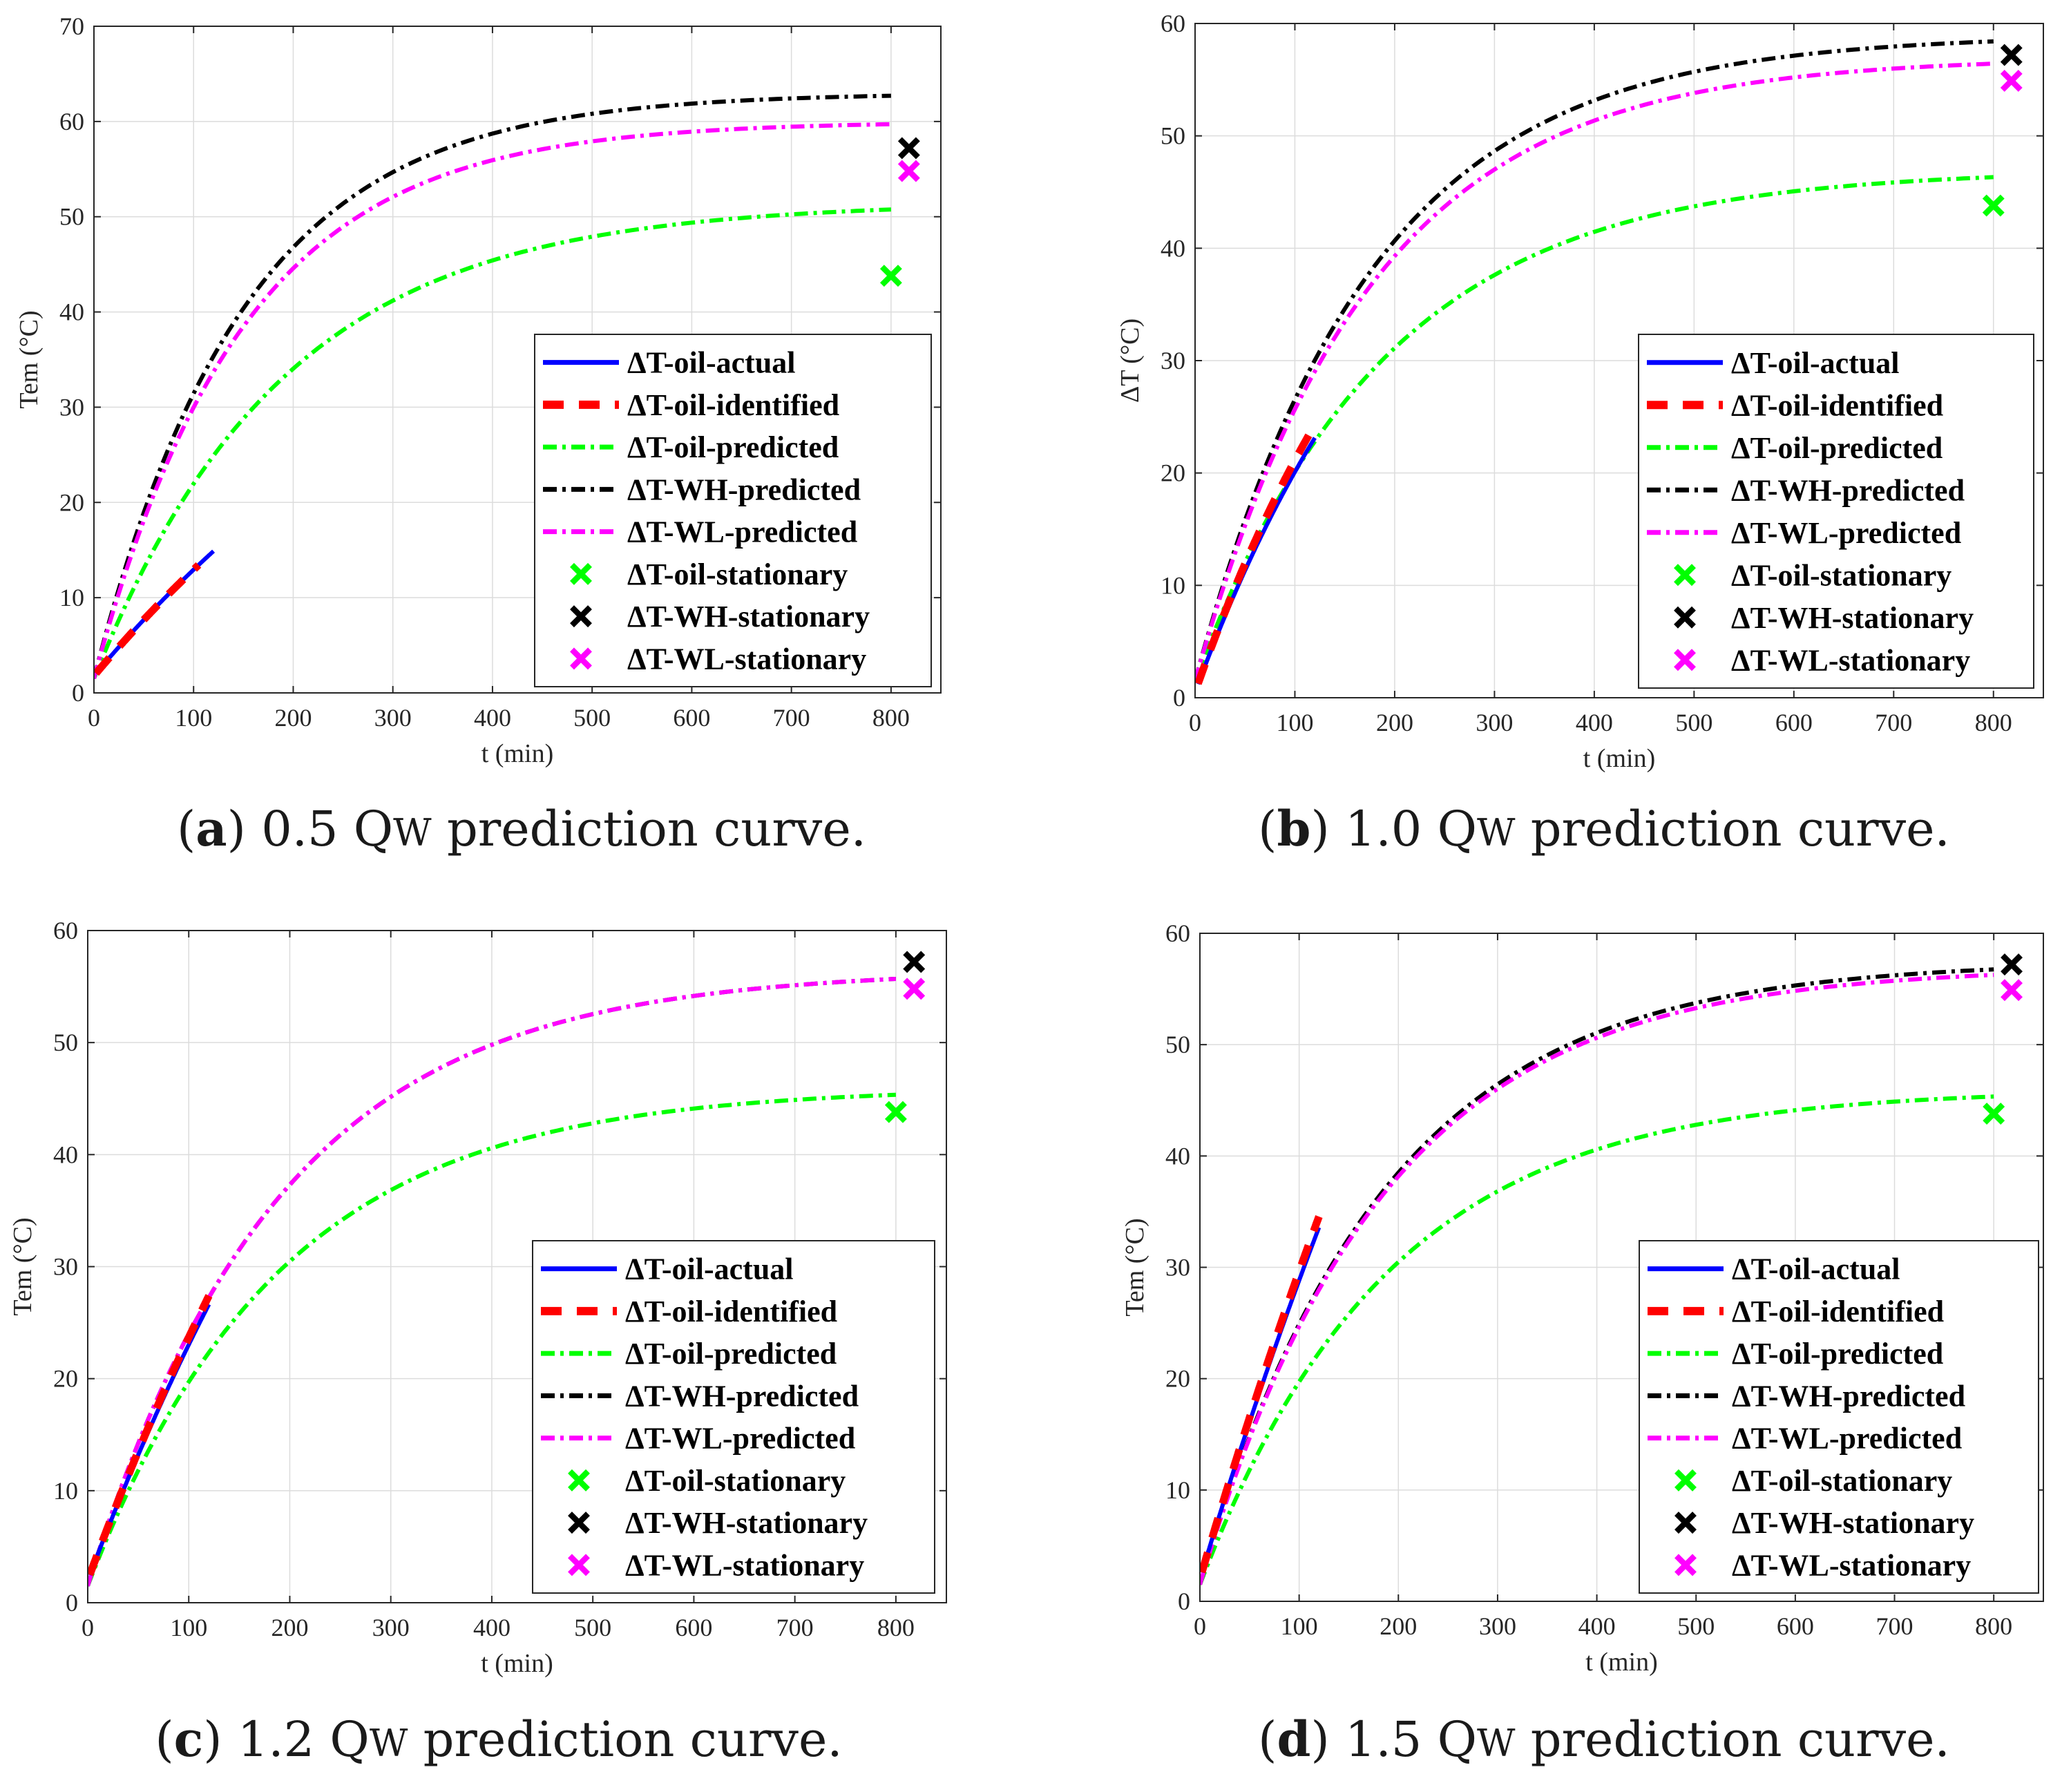 The height and width of the screenshot is (1792, 2071). Describe the element at coordinates (66, 930) in the screenshot. I see `y-tick-label: 60` at that location.